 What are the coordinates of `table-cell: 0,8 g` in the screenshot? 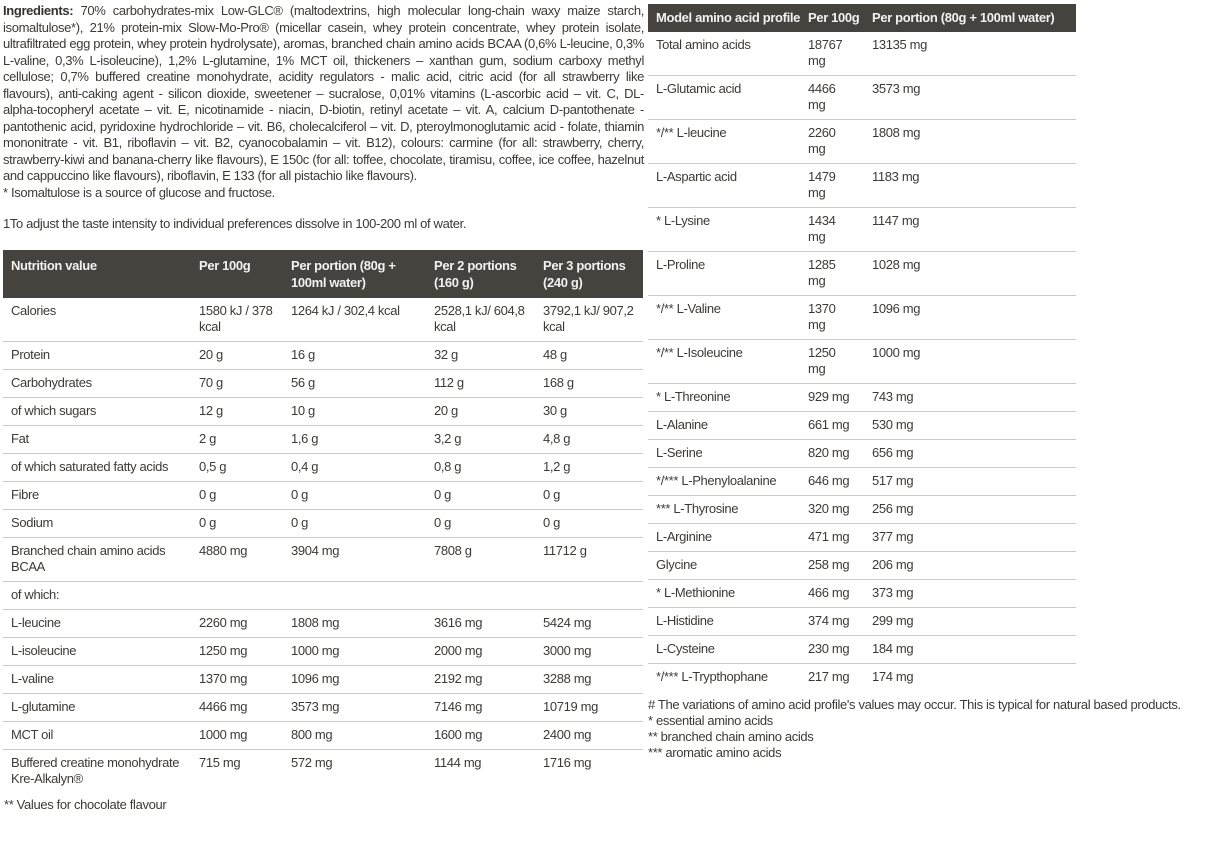 It's located at (480, 467).